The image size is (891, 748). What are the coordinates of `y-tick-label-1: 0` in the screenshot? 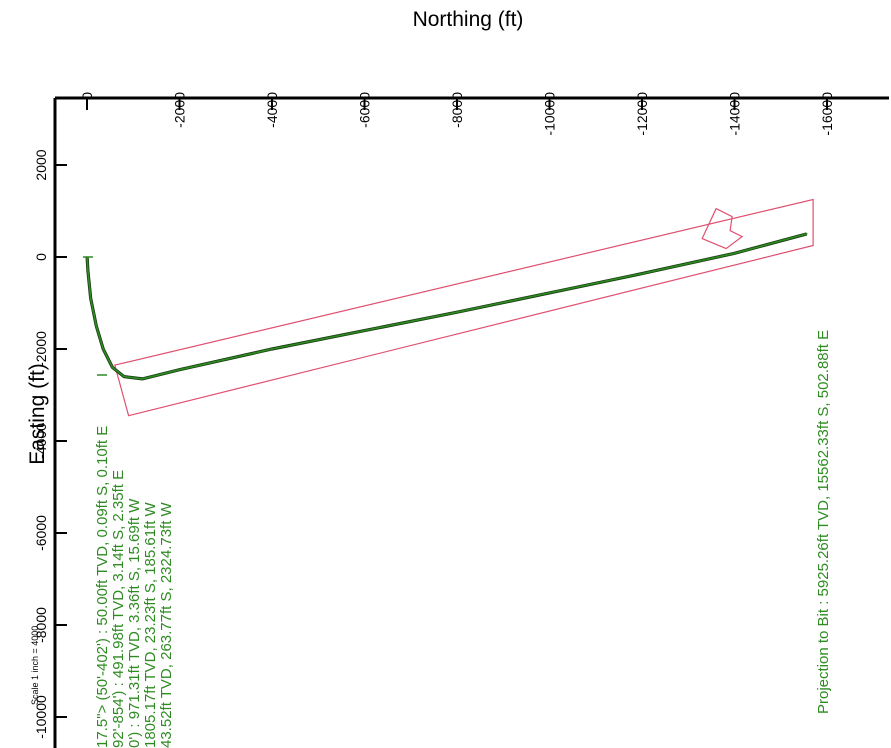 It's located at (41, 257).